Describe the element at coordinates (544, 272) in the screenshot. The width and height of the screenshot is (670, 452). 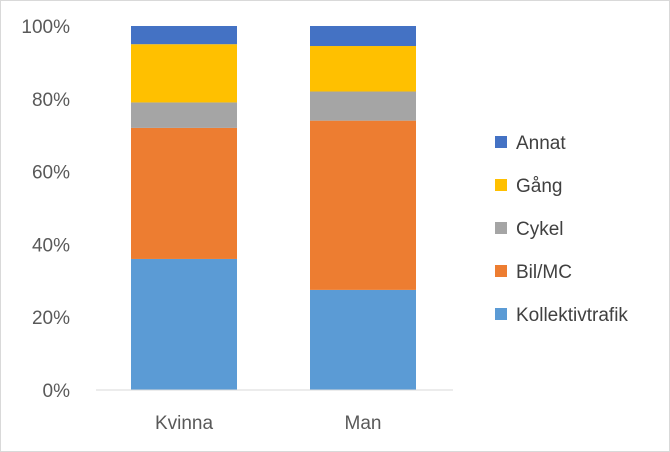
I see `legend-label: Bil/MC` at that location.